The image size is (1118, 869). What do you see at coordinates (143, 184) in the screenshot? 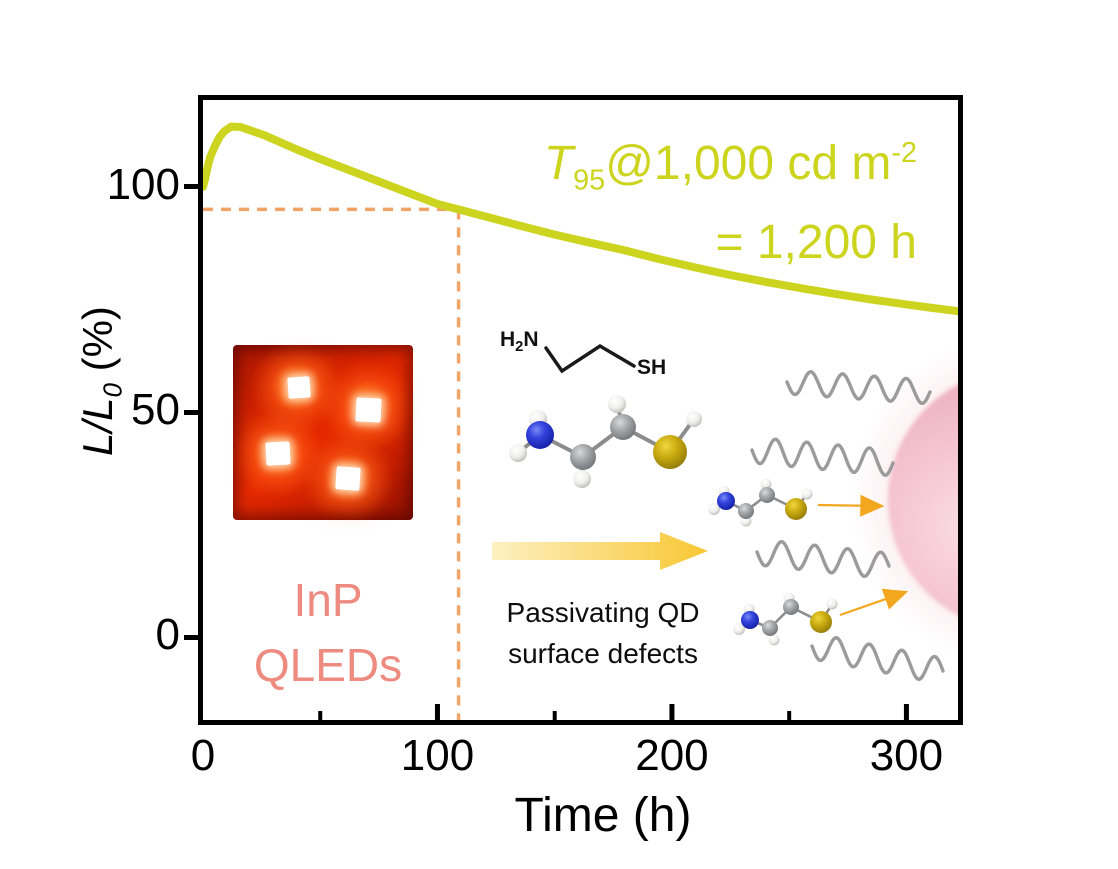
I see `y-tick-label-100: 100` at bounding box center [143, 184].